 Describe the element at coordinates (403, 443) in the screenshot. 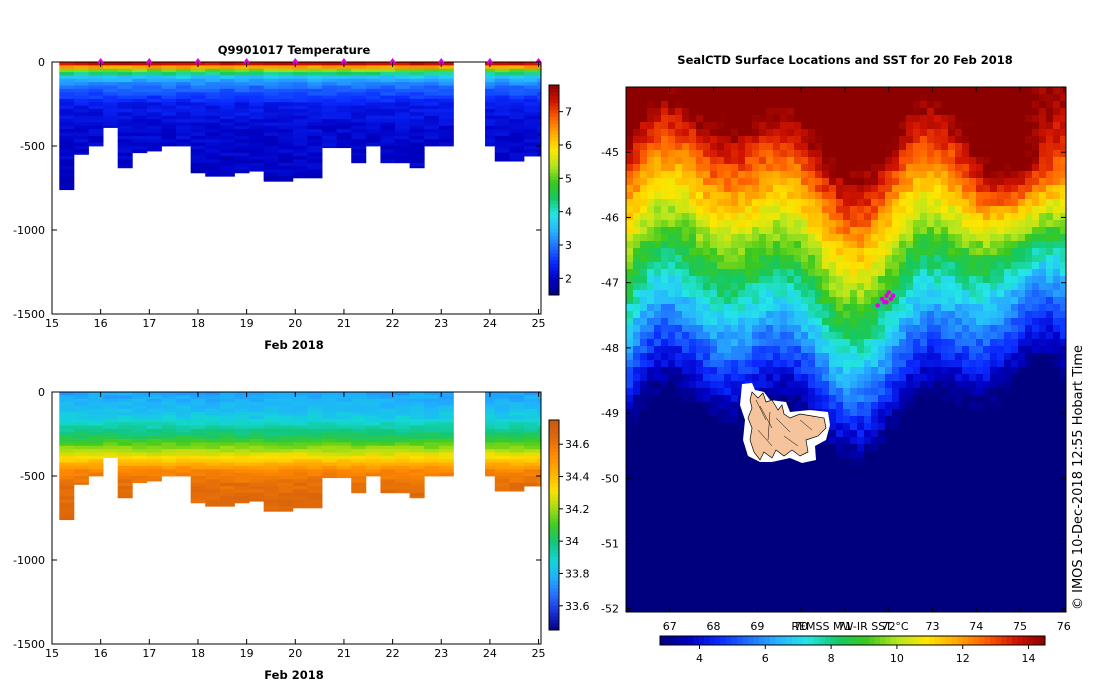

I see `profile-column` at that location.